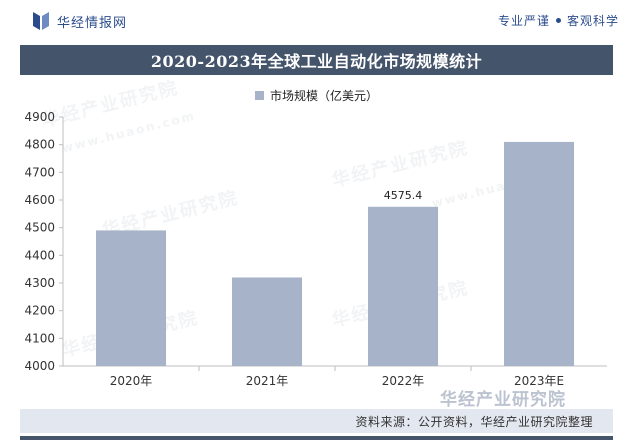 This screenshot has width=633, height=447. What do you see at coordinates (403, 195) in the screenshot?
I see `data-label: 4575.4` at bounding box center [403, 195].